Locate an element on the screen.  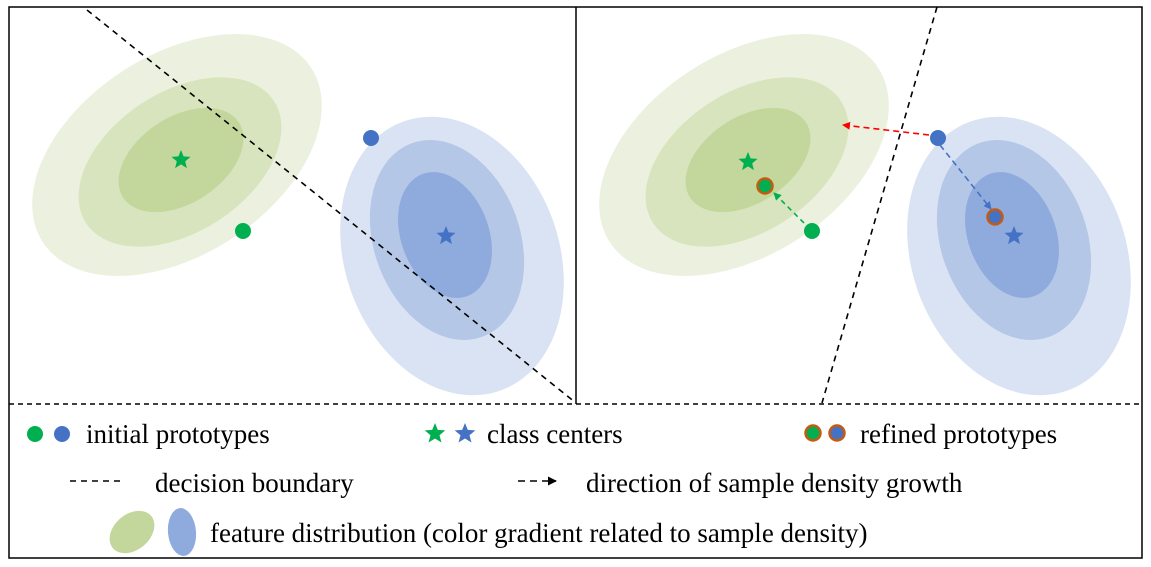
decision-boundary-right is located at coordinates (879, 205).